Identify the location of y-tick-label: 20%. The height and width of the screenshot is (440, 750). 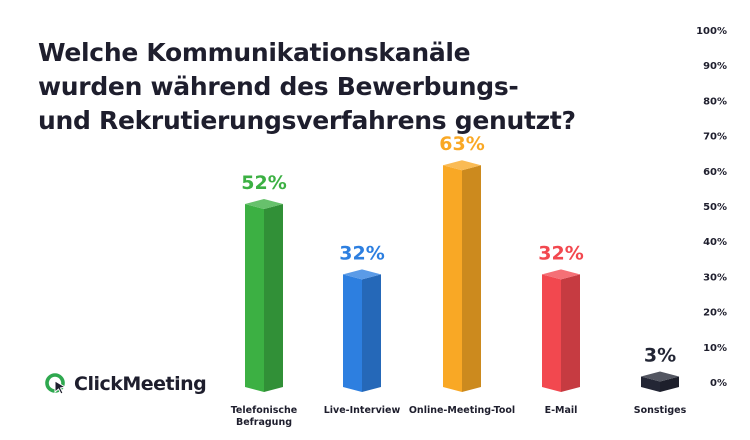
(715, 313).